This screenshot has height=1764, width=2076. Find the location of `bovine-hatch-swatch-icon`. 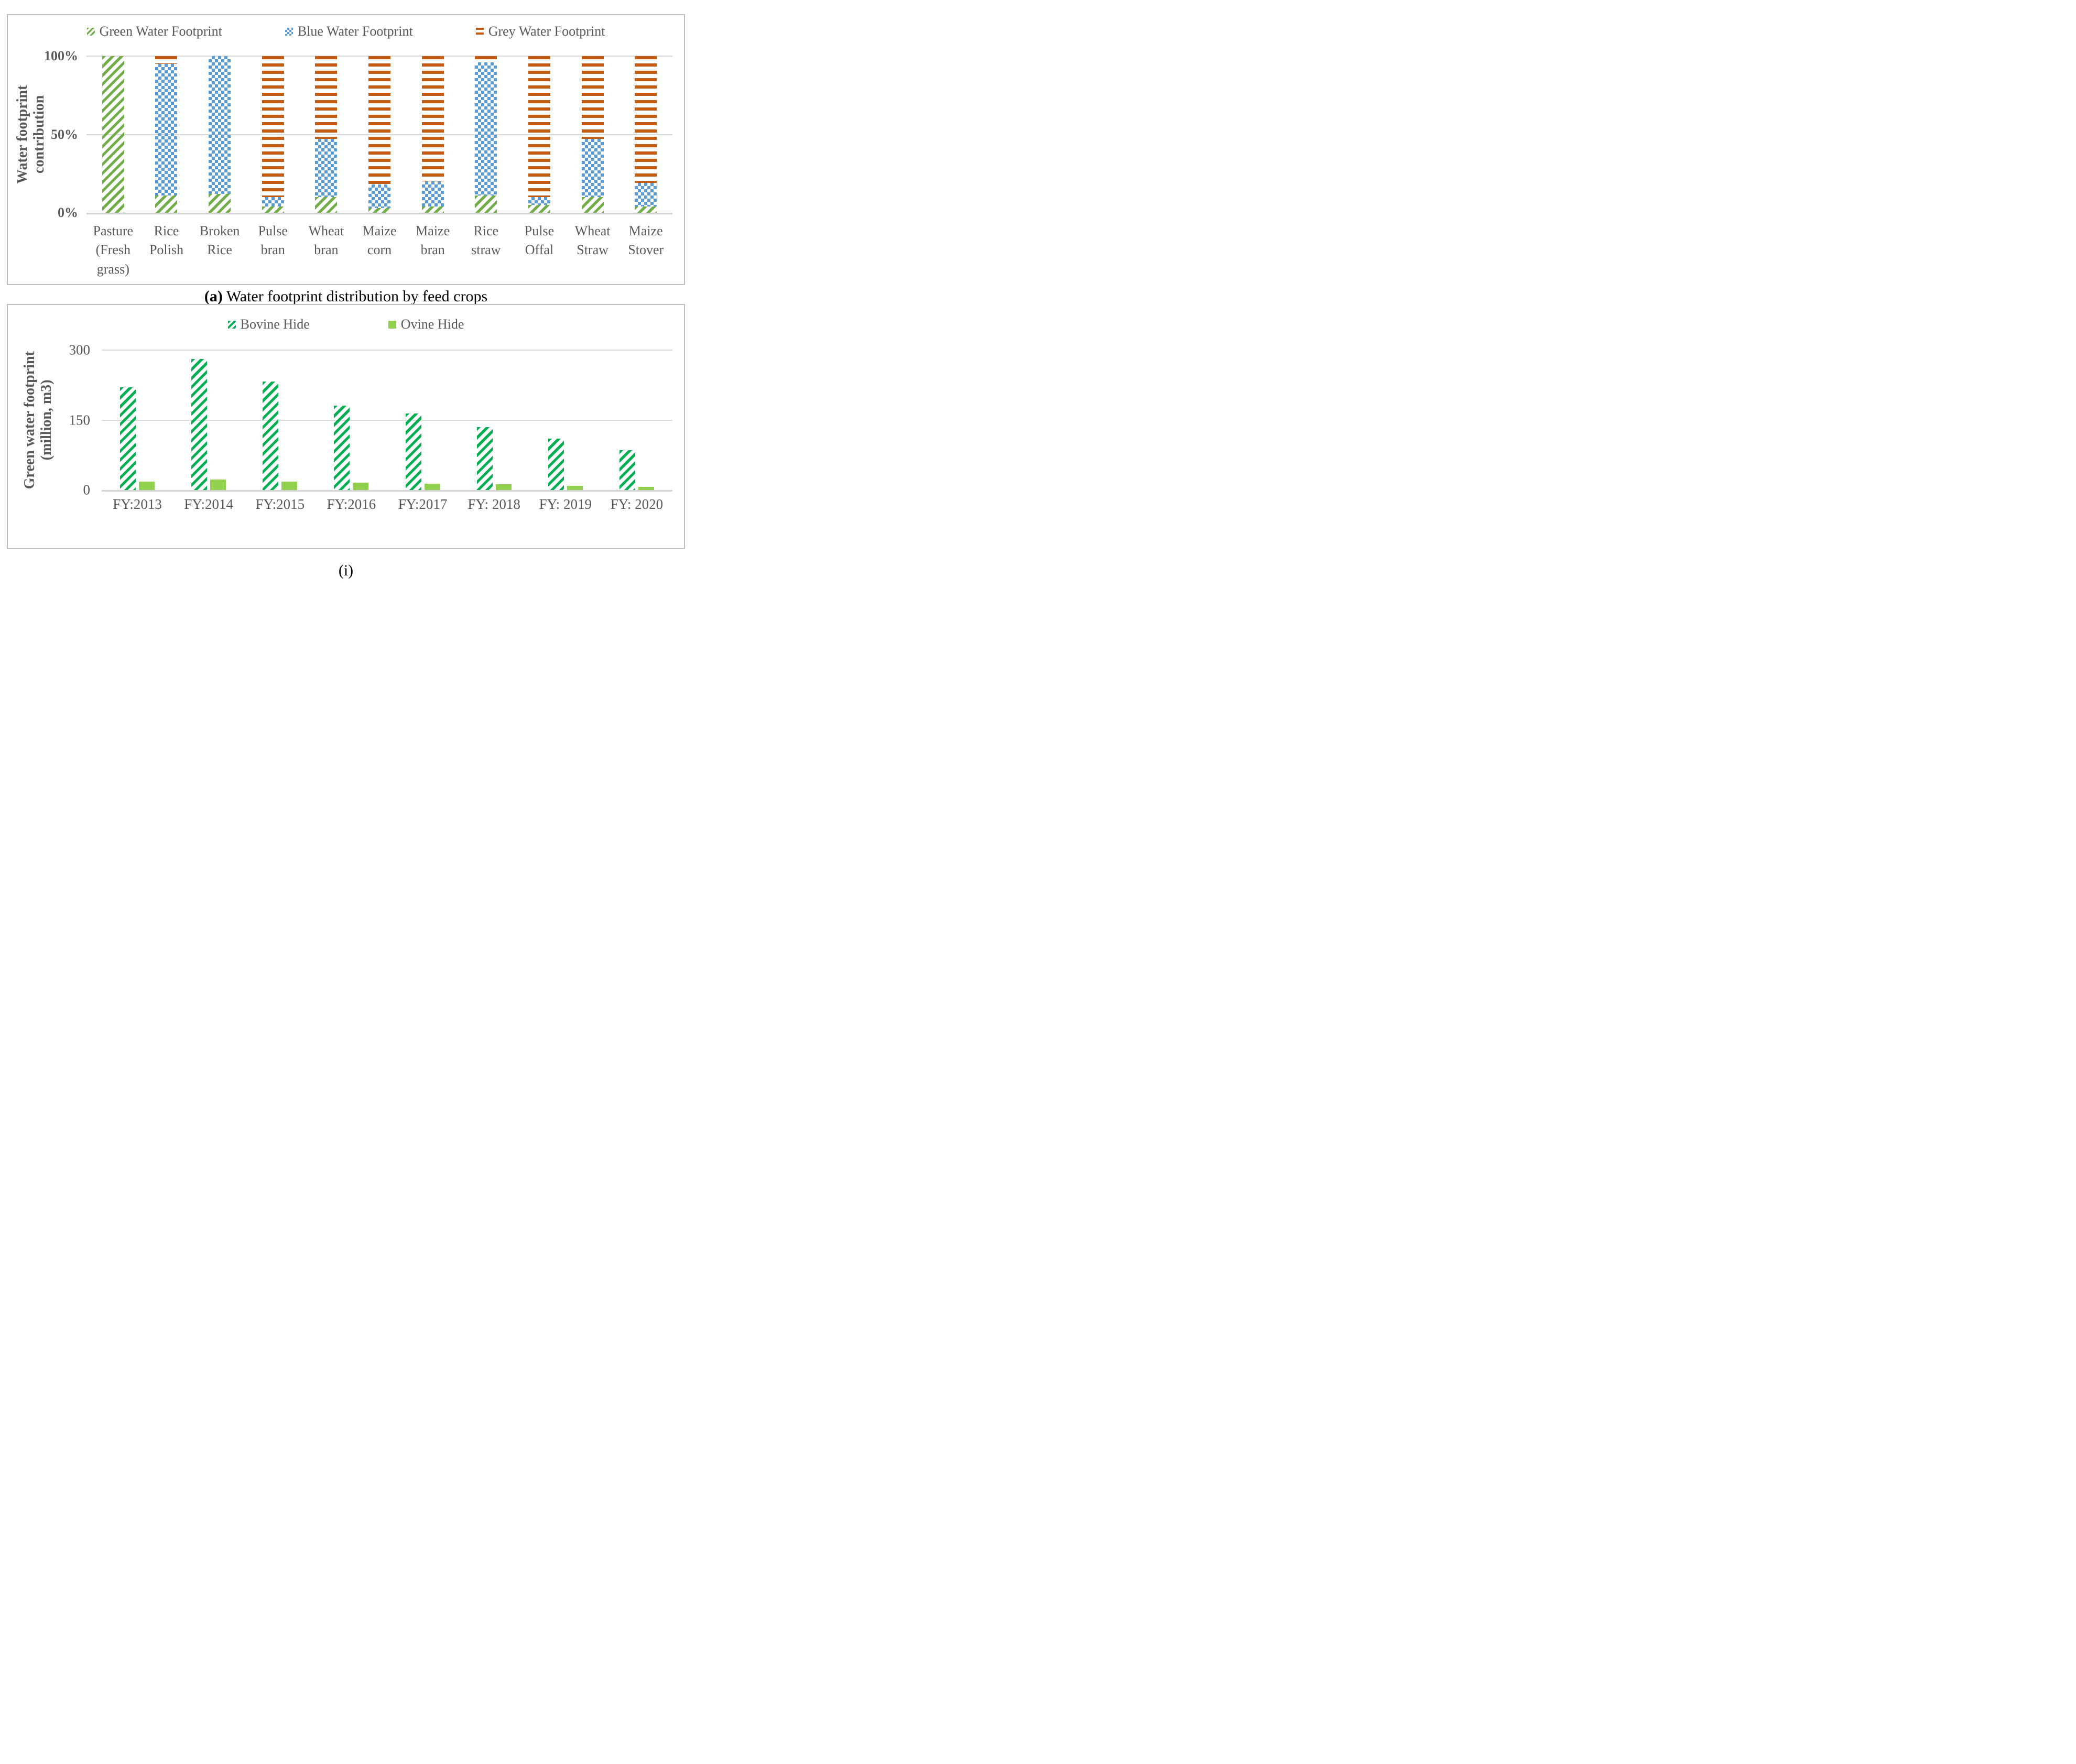

bovine-hatch-swatch-icon is located at coordinates (231, 324).